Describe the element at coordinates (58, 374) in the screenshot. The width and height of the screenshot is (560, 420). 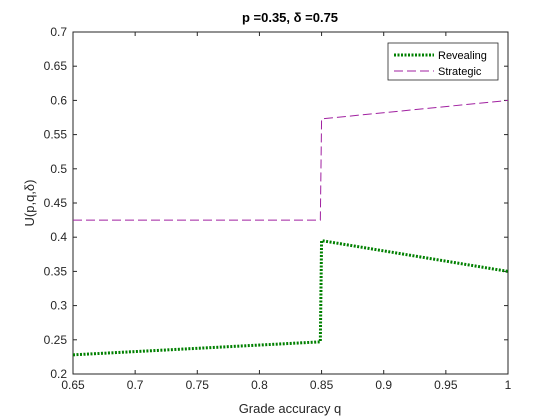
I see `y-tick-label: 0.2` at that location.